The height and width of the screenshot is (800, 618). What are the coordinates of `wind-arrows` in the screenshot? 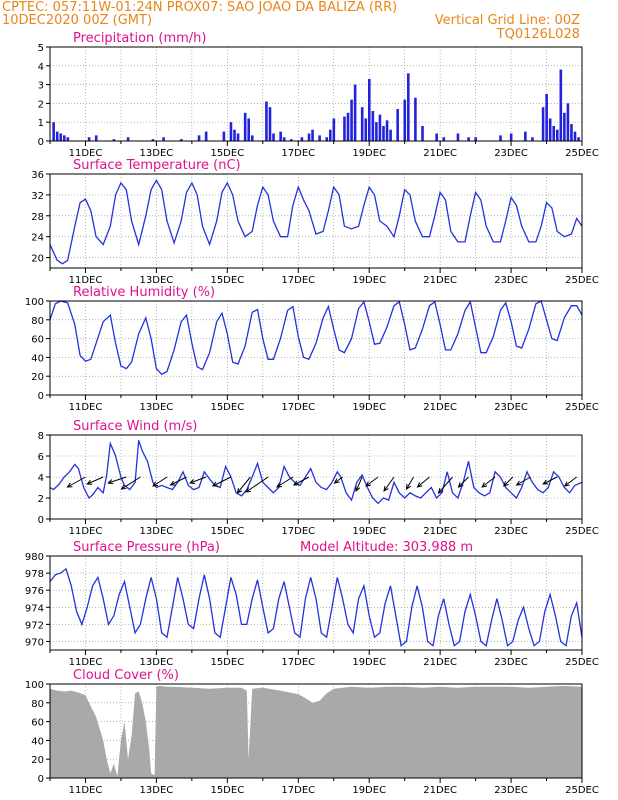 It's located at (321, 485).